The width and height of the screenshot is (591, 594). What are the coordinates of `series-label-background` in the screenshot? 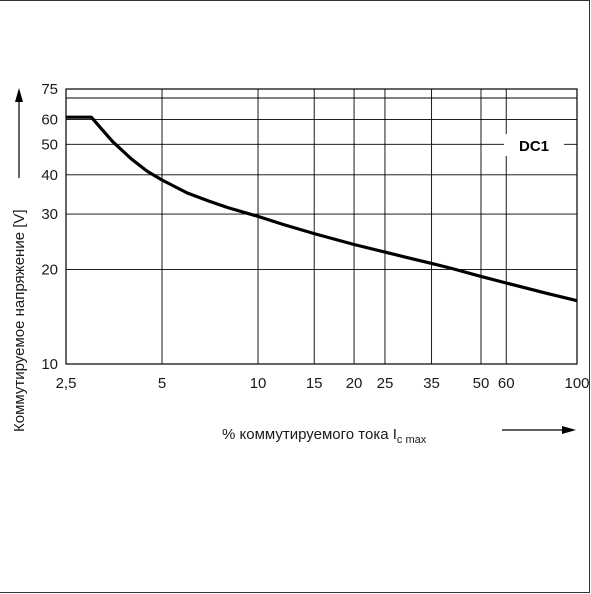 It's located at (534, 145).